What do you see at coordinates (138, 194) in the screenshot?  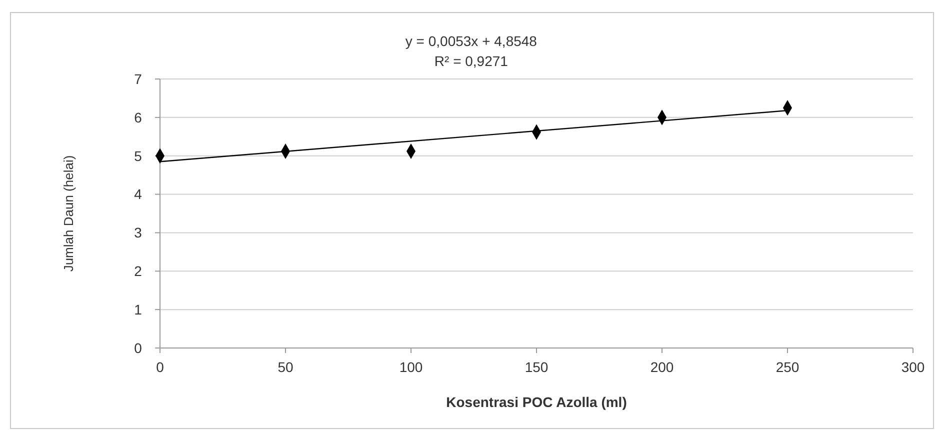 I see `y-tick-label: 4` at bounding box center [138, 194].